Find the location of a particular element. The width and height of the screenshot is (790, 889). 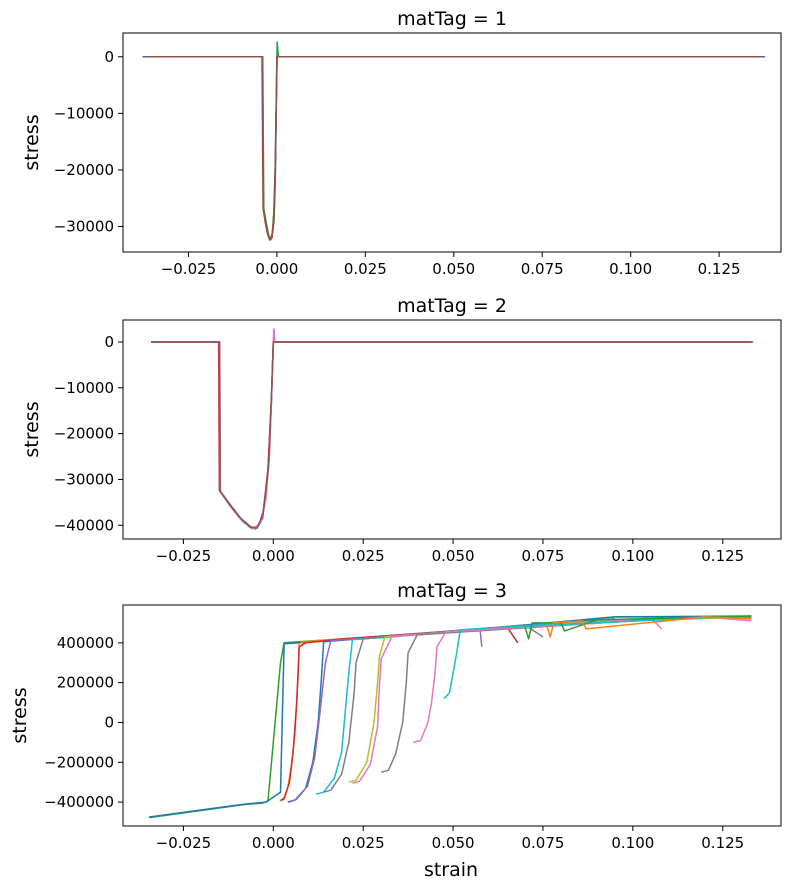

y-tick-label: −40000 is located at coordinates (84, 525).